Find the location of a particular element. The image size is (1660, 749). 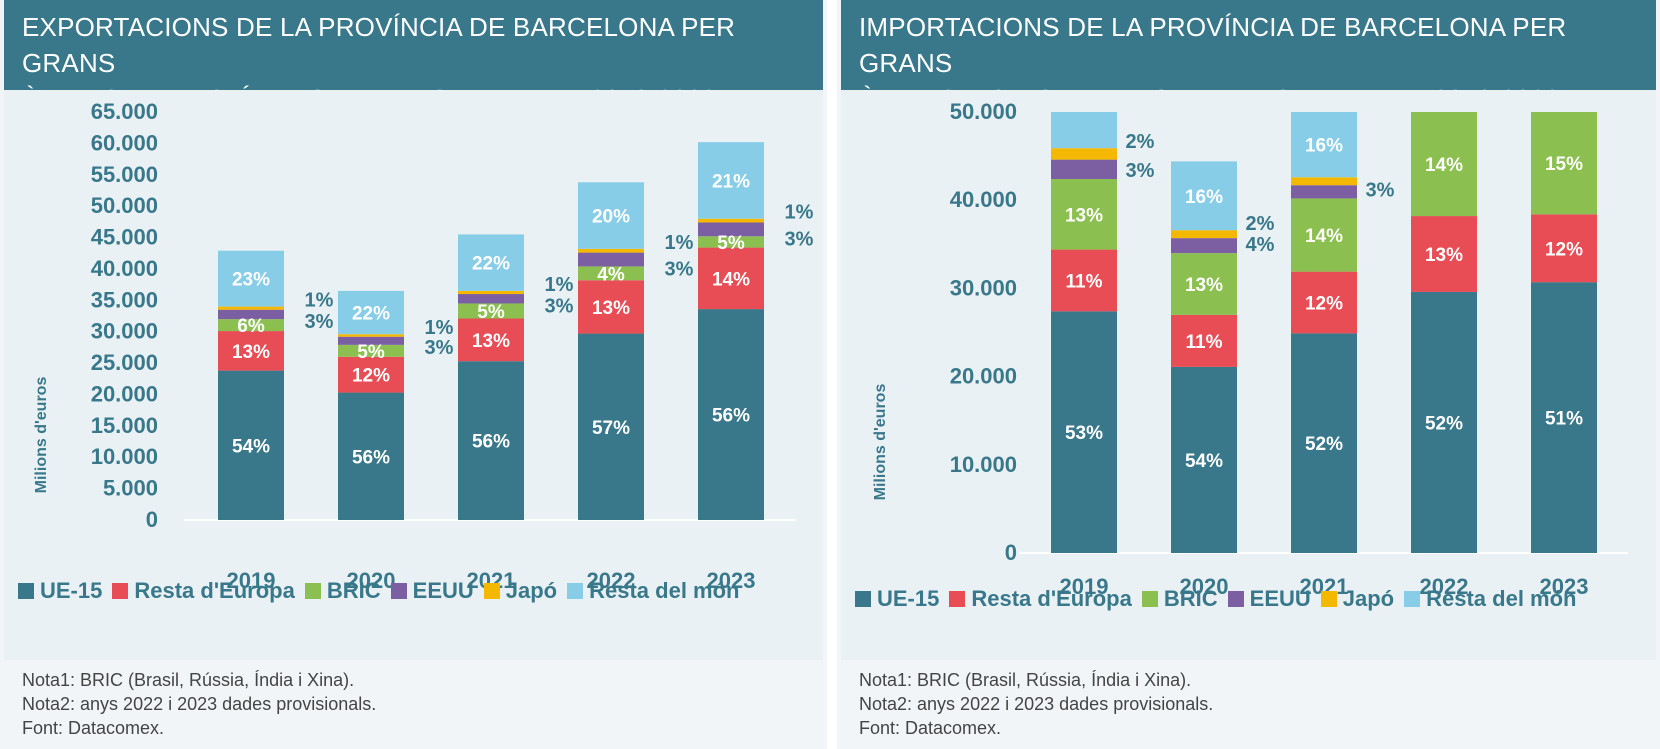

legend-label: BRIC is located at coordinates (1190, 598).